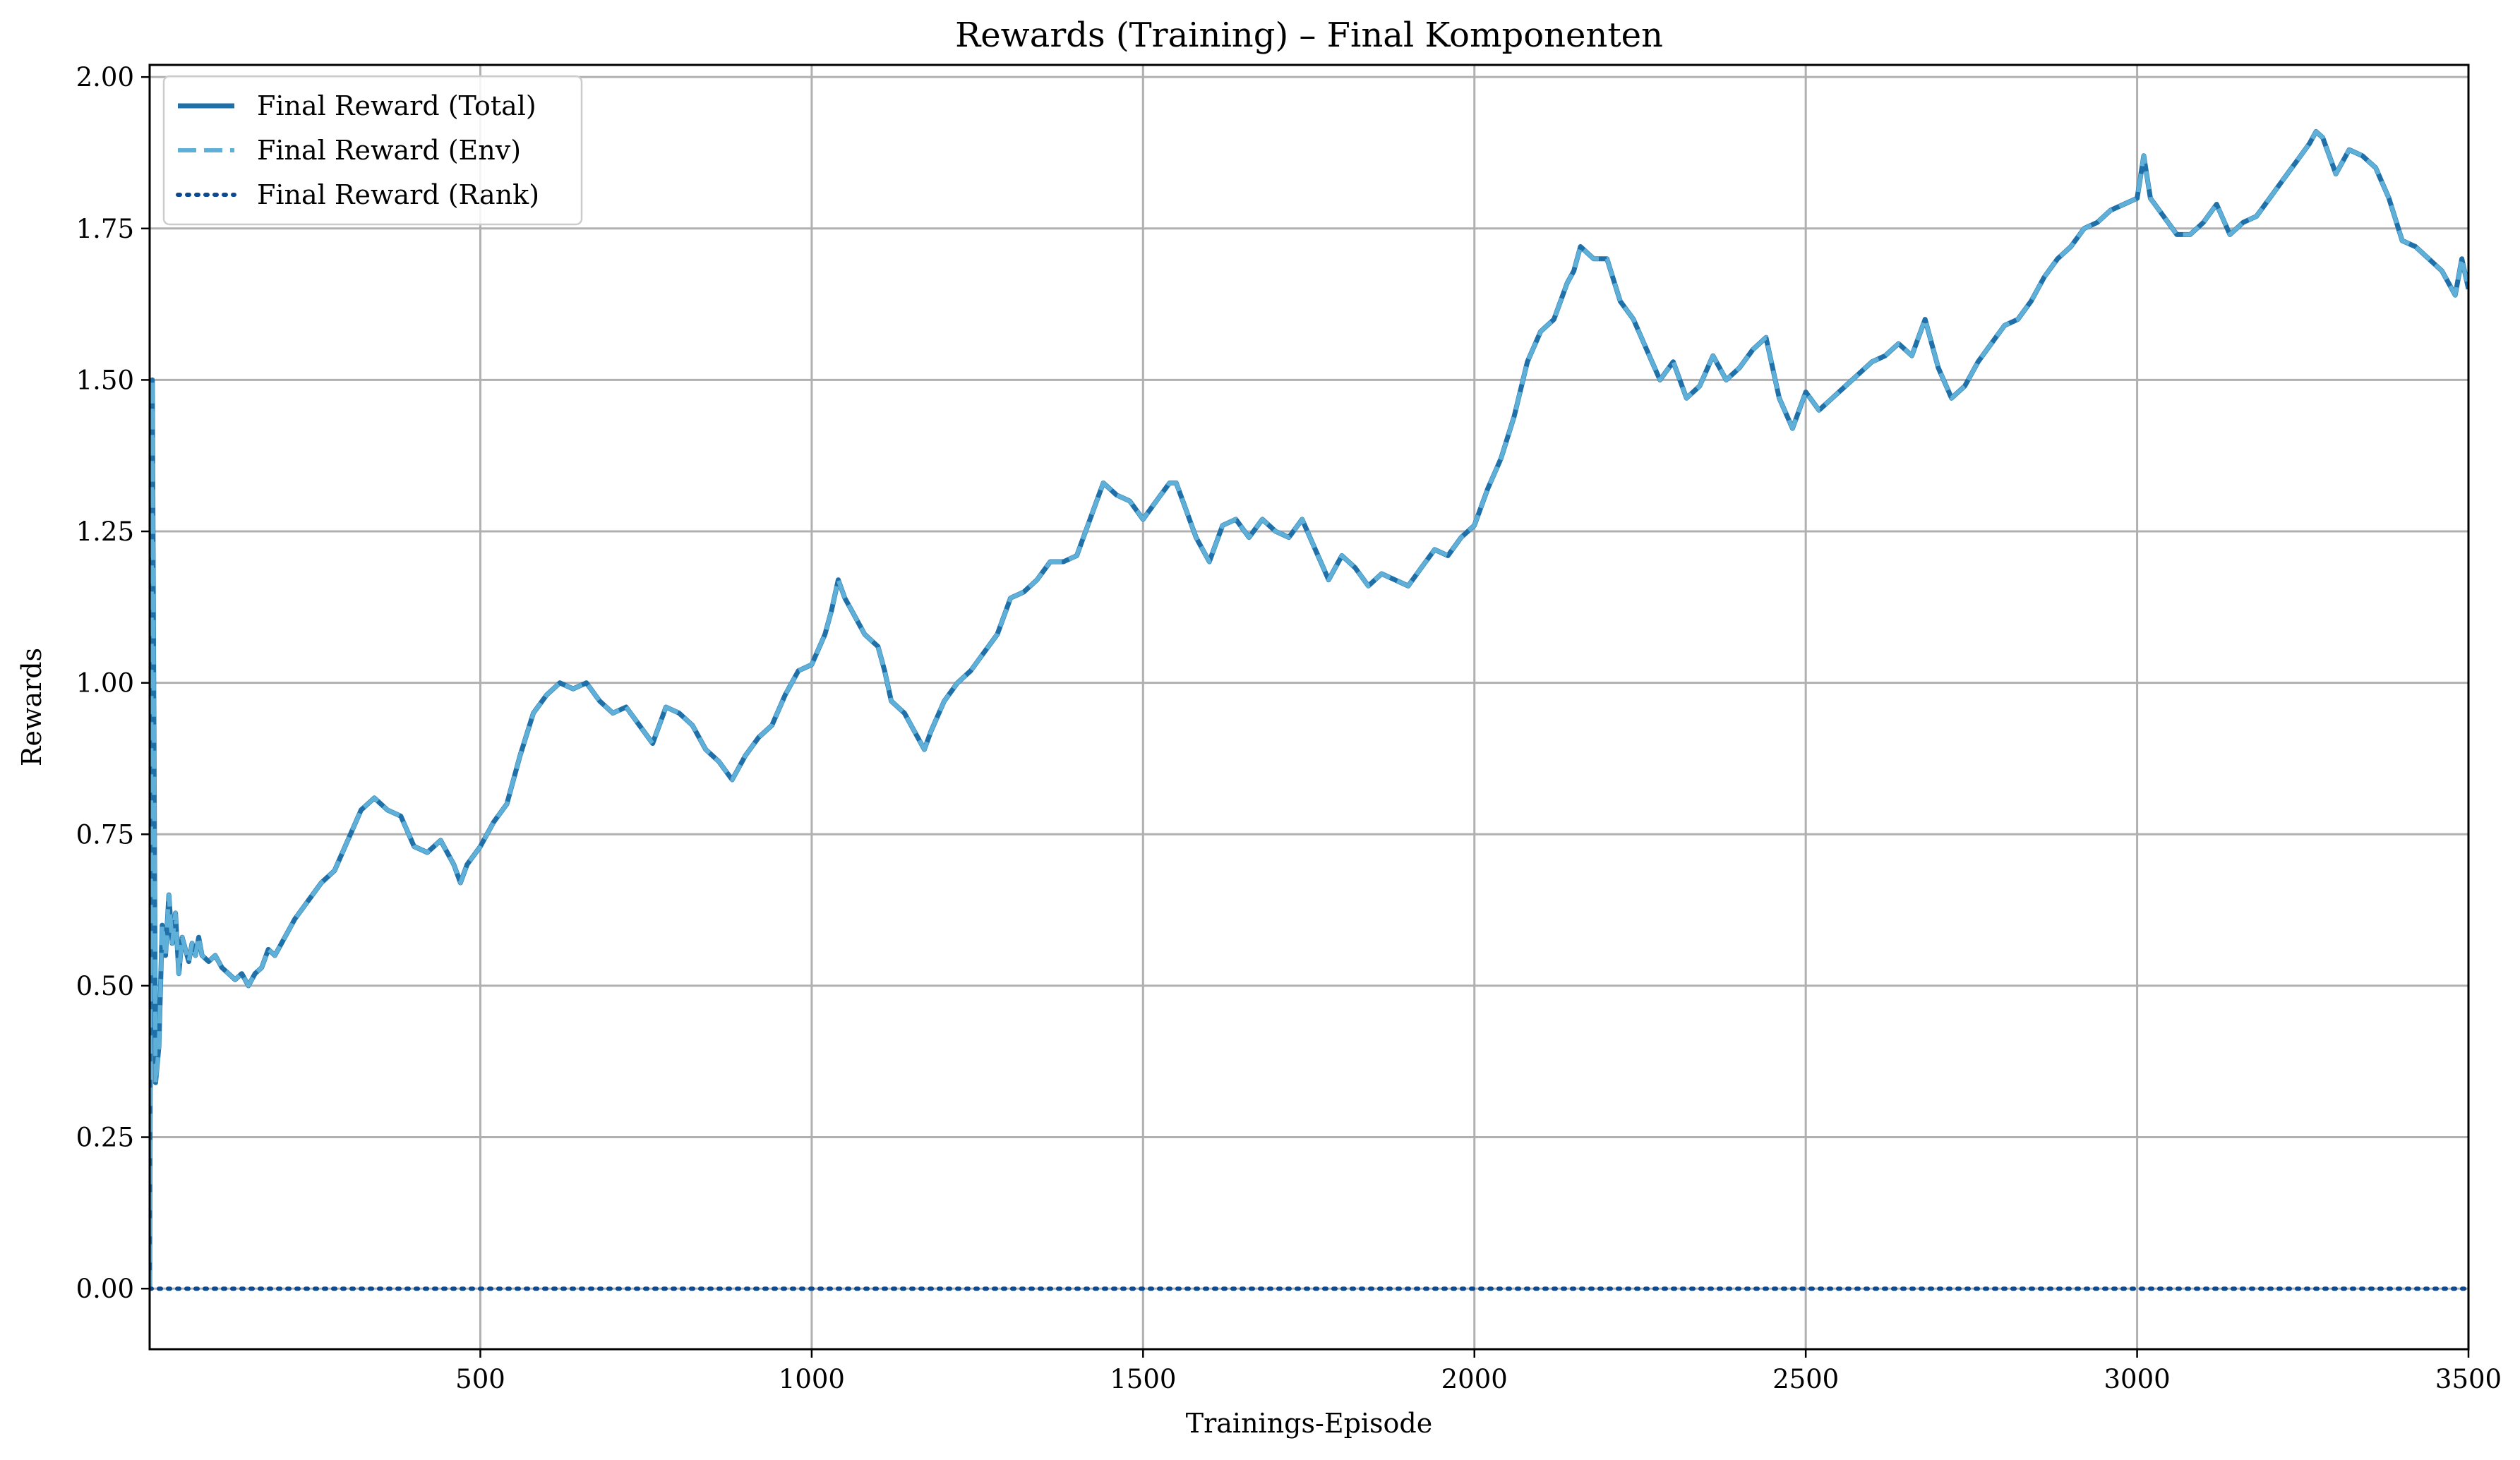  What do you see at coordinates (389, 151) in the screenshot?
I see `legend-label-env: Final Reward (Env)` at bounding box center [389, 151].